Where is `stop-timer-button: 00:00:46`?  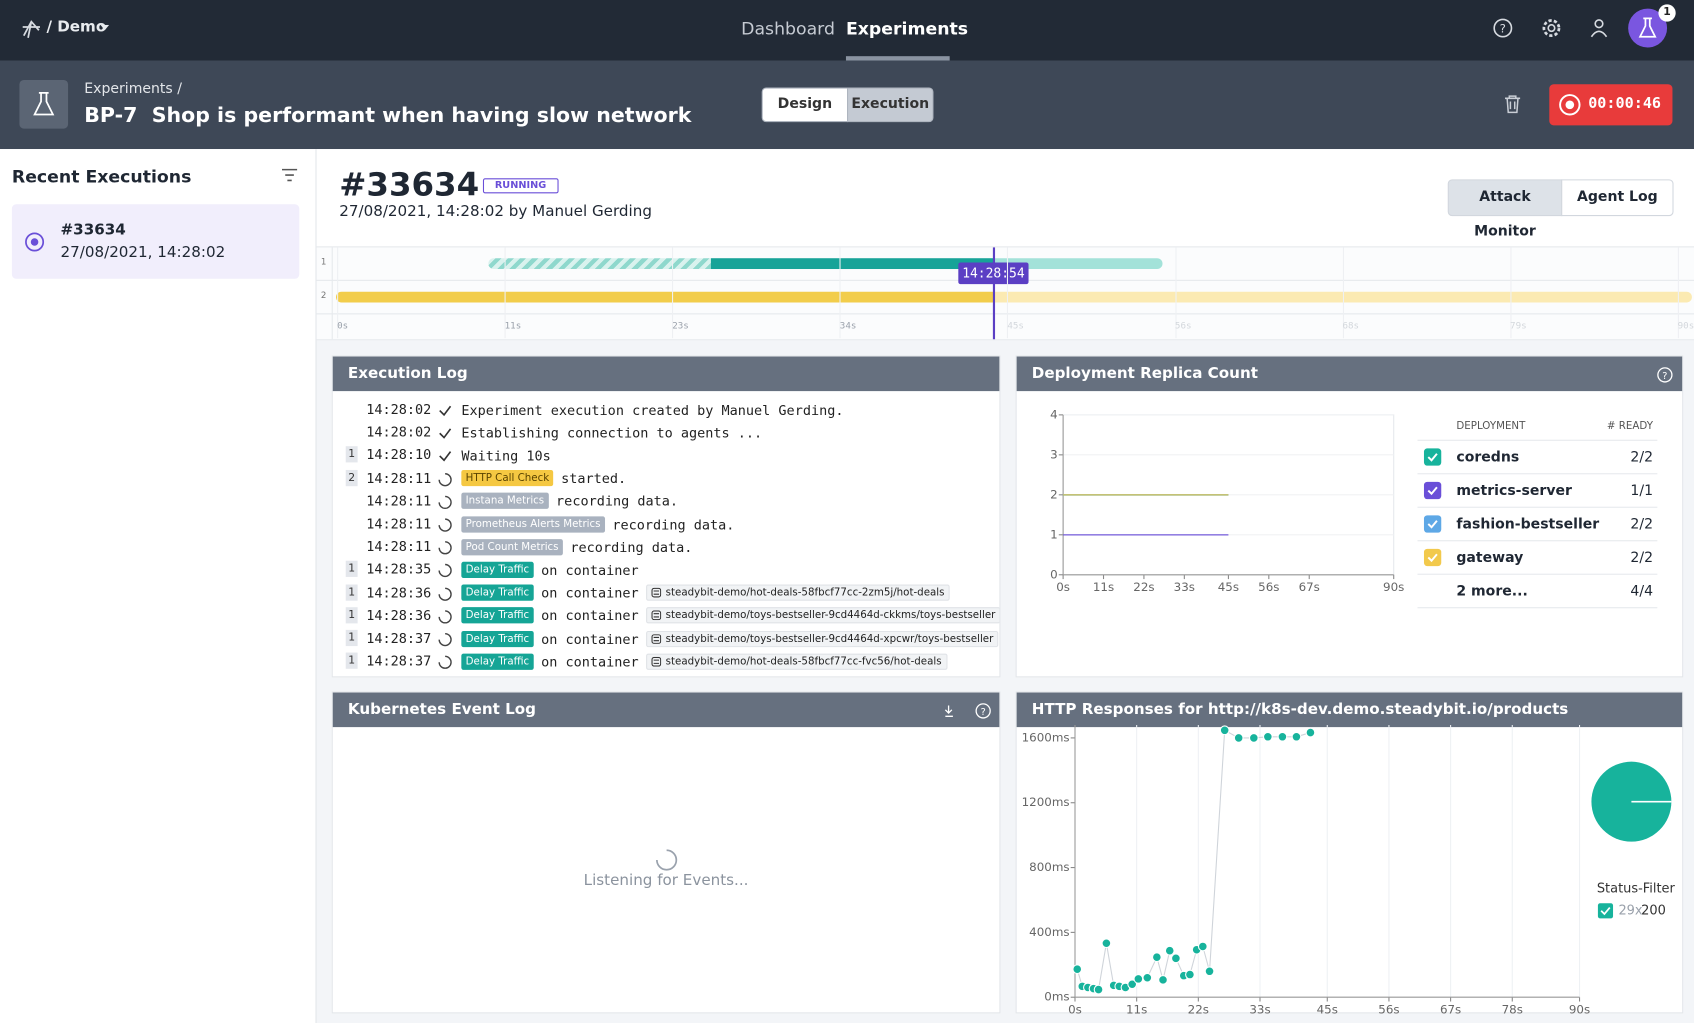 stop-timer-button: 00:00:46 is located at coordinates (1611, 105).